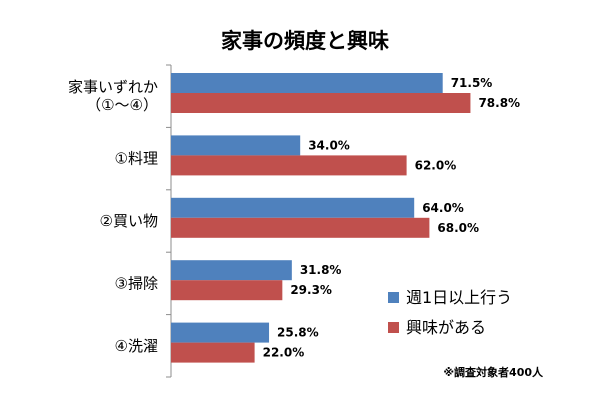  Describe the element at coordinates (436, 165) in the screenshot. I see `value-label: 62.0%` at that location.